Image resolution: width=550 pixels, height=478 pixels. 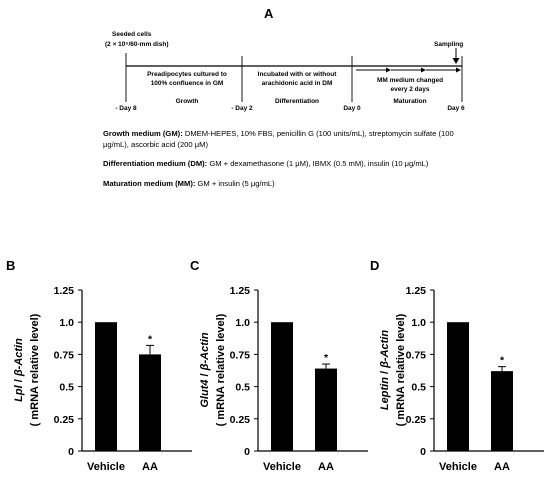 I want to click on sampling-arrow-head, so click(x=456, y=61).